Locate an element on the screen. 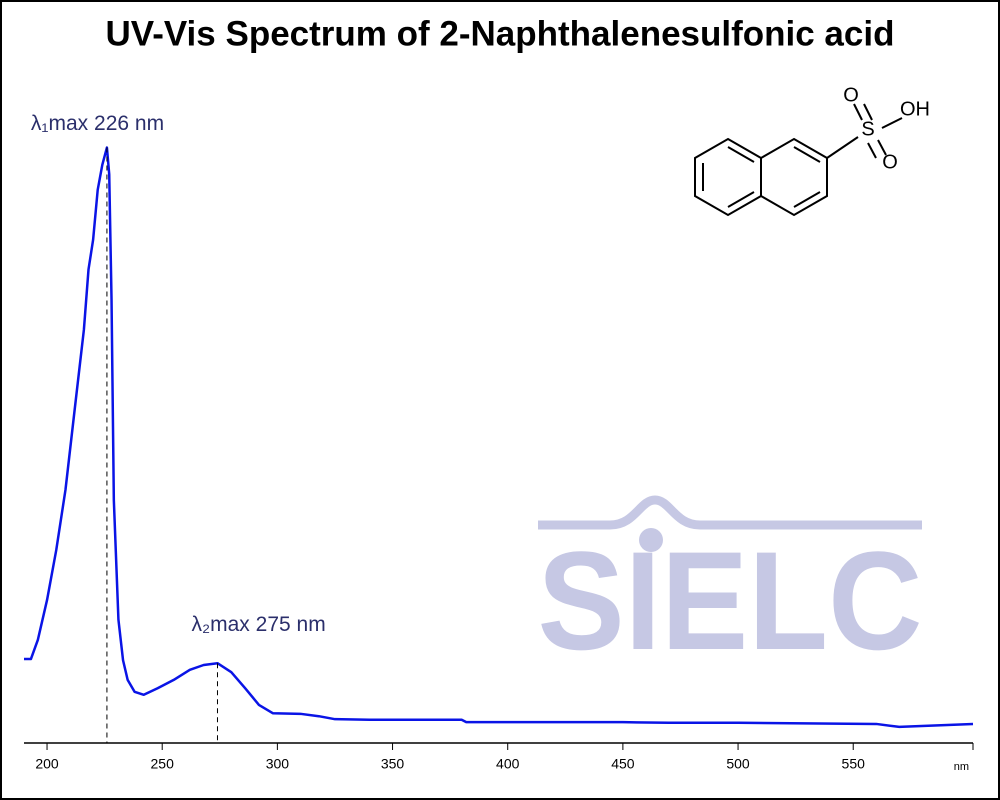  x-tick-label: 300 is located at coordinates (278, 764).